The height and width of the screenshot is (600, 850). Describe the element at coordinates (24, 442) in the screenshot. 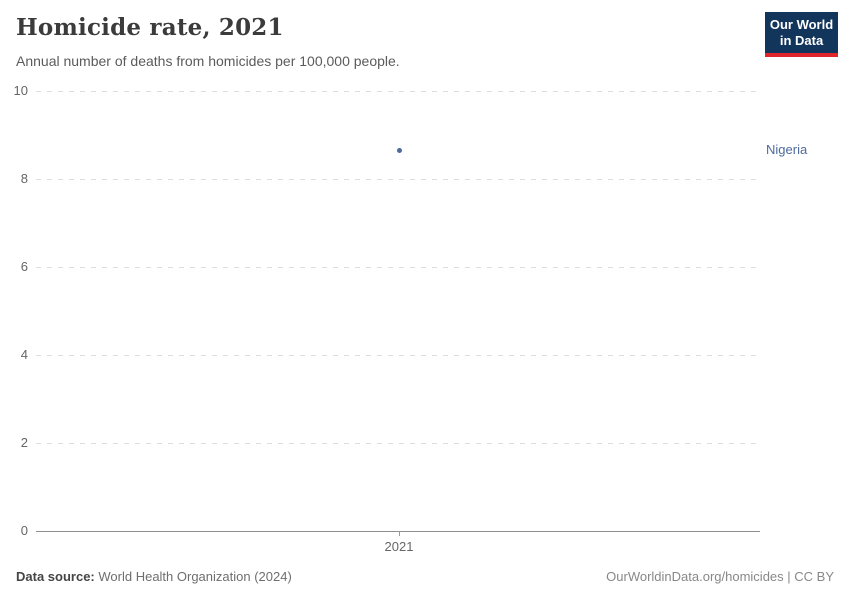

I see `y-axis-tick-label: 2` at that location.